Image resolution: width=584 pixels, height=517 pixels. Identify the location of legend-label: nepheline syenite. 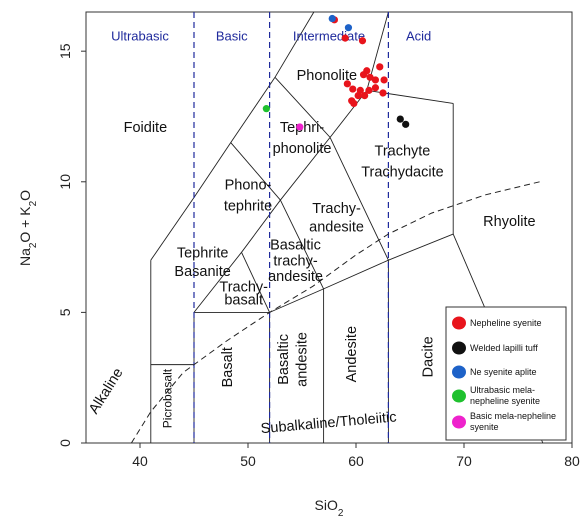
(505, 401).